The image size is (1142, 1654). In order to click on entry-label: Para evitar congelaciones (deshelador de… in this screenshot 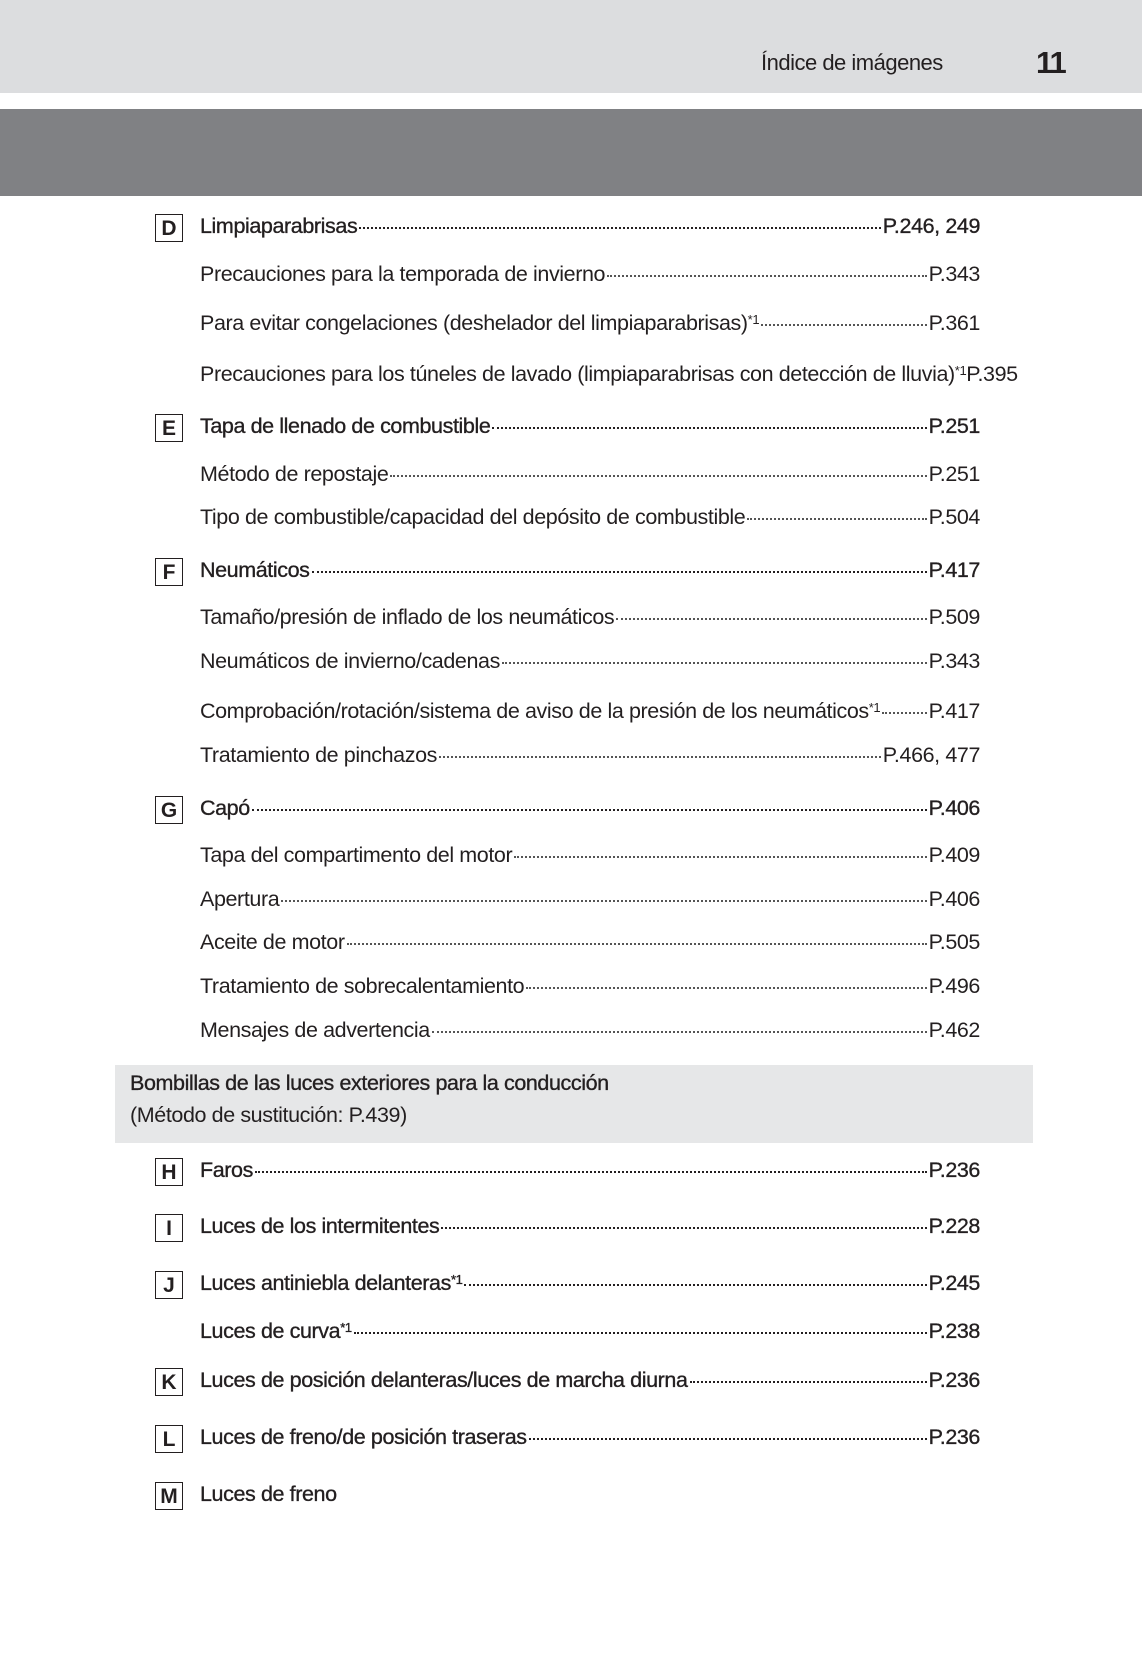, I will do `click(474, 323)`.